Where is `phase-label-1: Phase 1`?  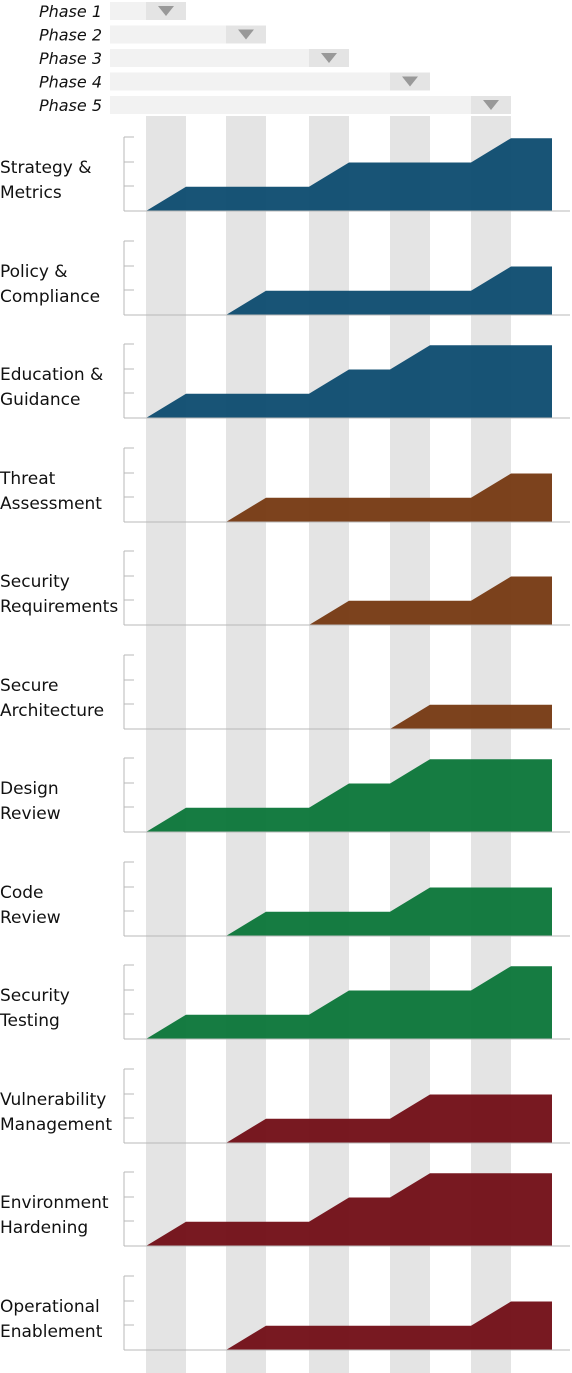
phase-label-1: Phase 1 is located at coordinates (70, 11).